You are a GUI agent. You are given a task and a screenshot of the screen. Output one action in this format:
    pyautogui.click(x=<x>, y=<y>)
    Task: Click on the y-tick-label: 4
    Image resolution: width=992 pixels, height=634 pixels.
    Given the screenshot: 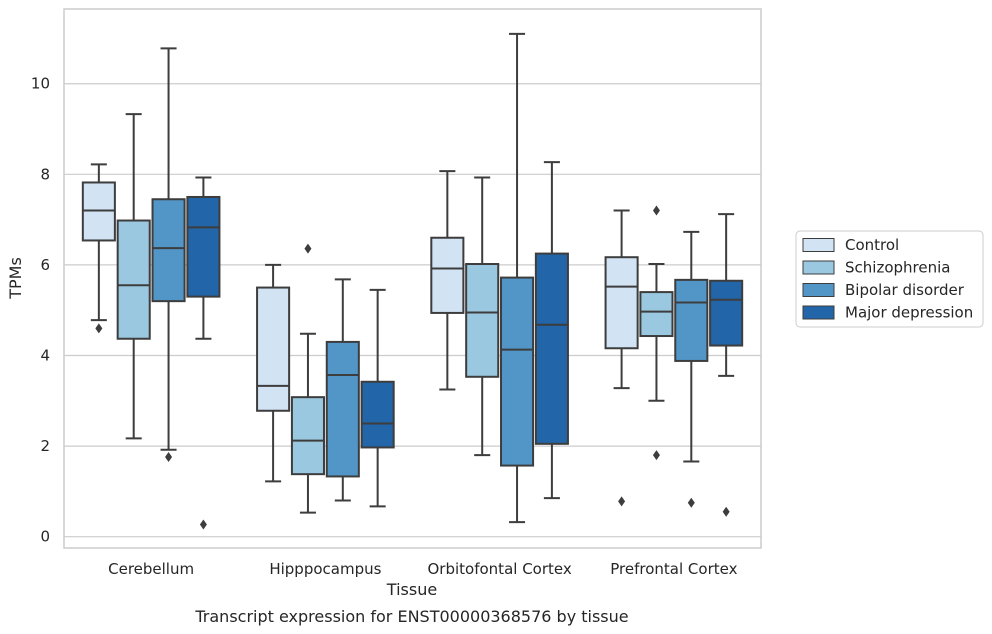 What is the action you would take?
    pyautogui.click(x=45, y=356)
    